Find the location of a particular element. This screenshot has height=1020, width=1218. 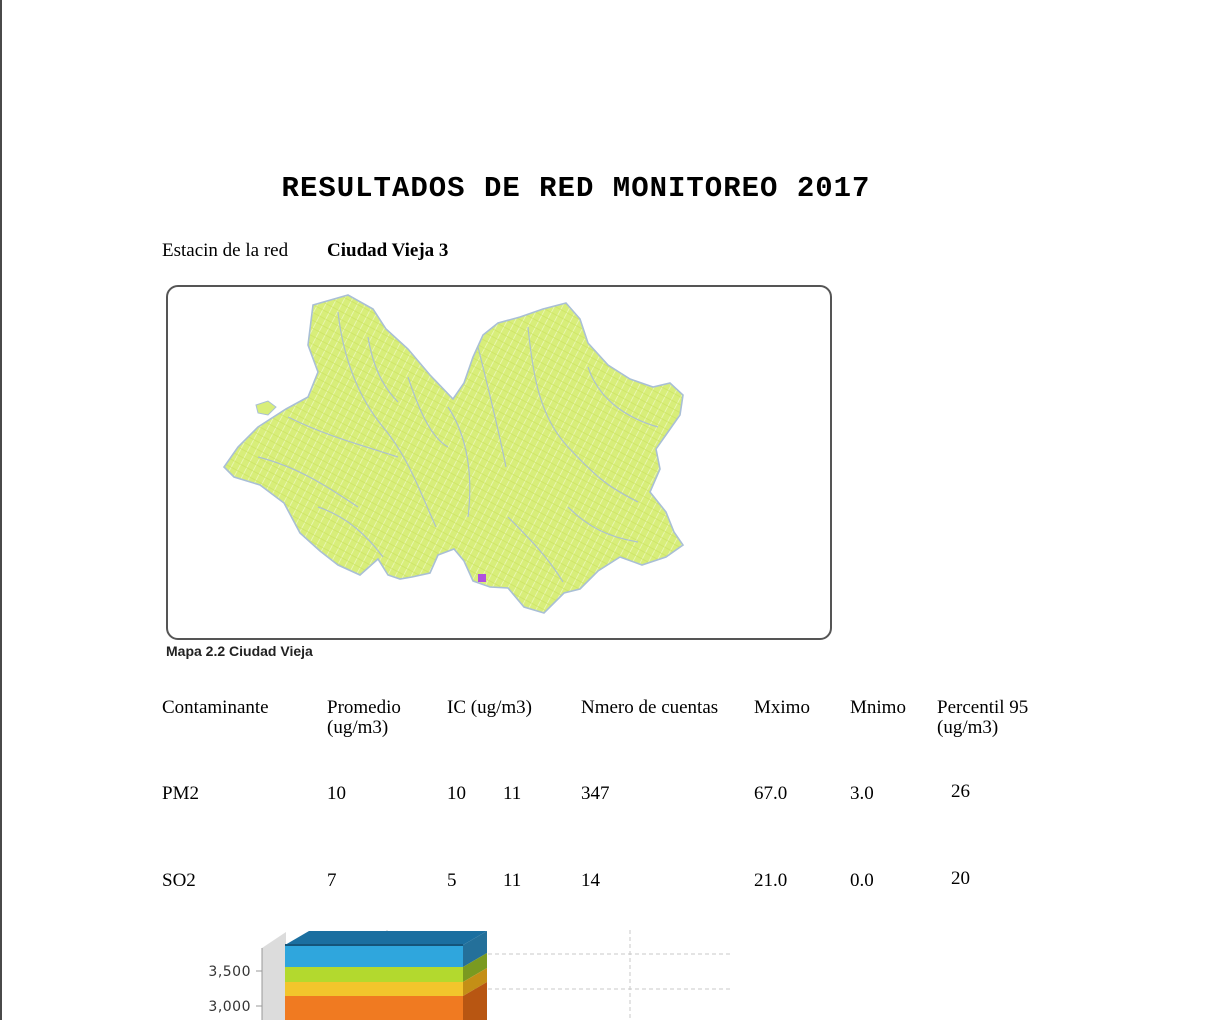

bar-segment-top is located at coordinates (386, 938).